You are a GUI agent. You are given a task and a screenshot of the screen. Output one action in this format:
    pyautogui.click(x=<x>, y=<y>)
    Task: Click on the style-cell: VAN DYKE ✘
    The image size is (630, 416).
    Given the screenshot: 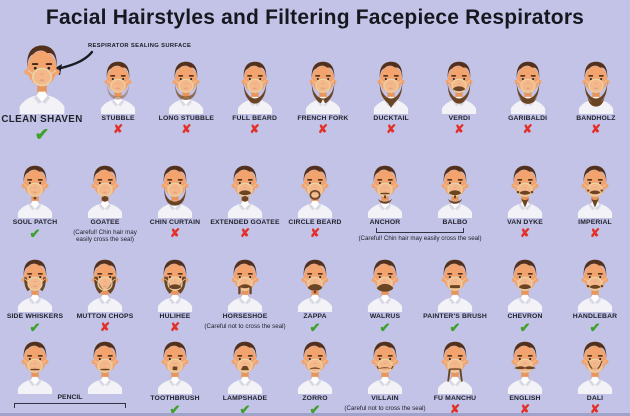 What is the action you would take?
    pyautogui.click(x=525, y=197)
    